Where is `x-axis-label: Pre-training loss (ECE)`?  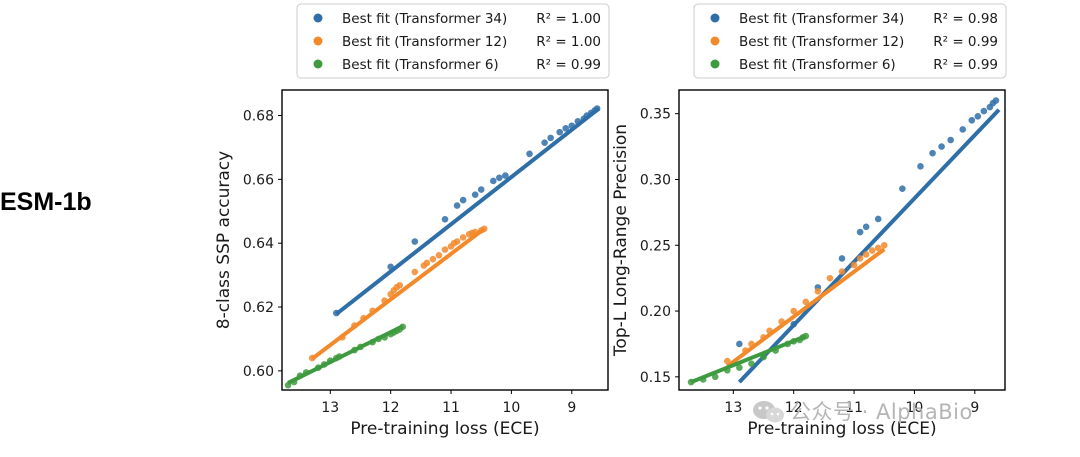
x-axis-label: Pre-training loss (ECE) is located at coordinates (444, 429).